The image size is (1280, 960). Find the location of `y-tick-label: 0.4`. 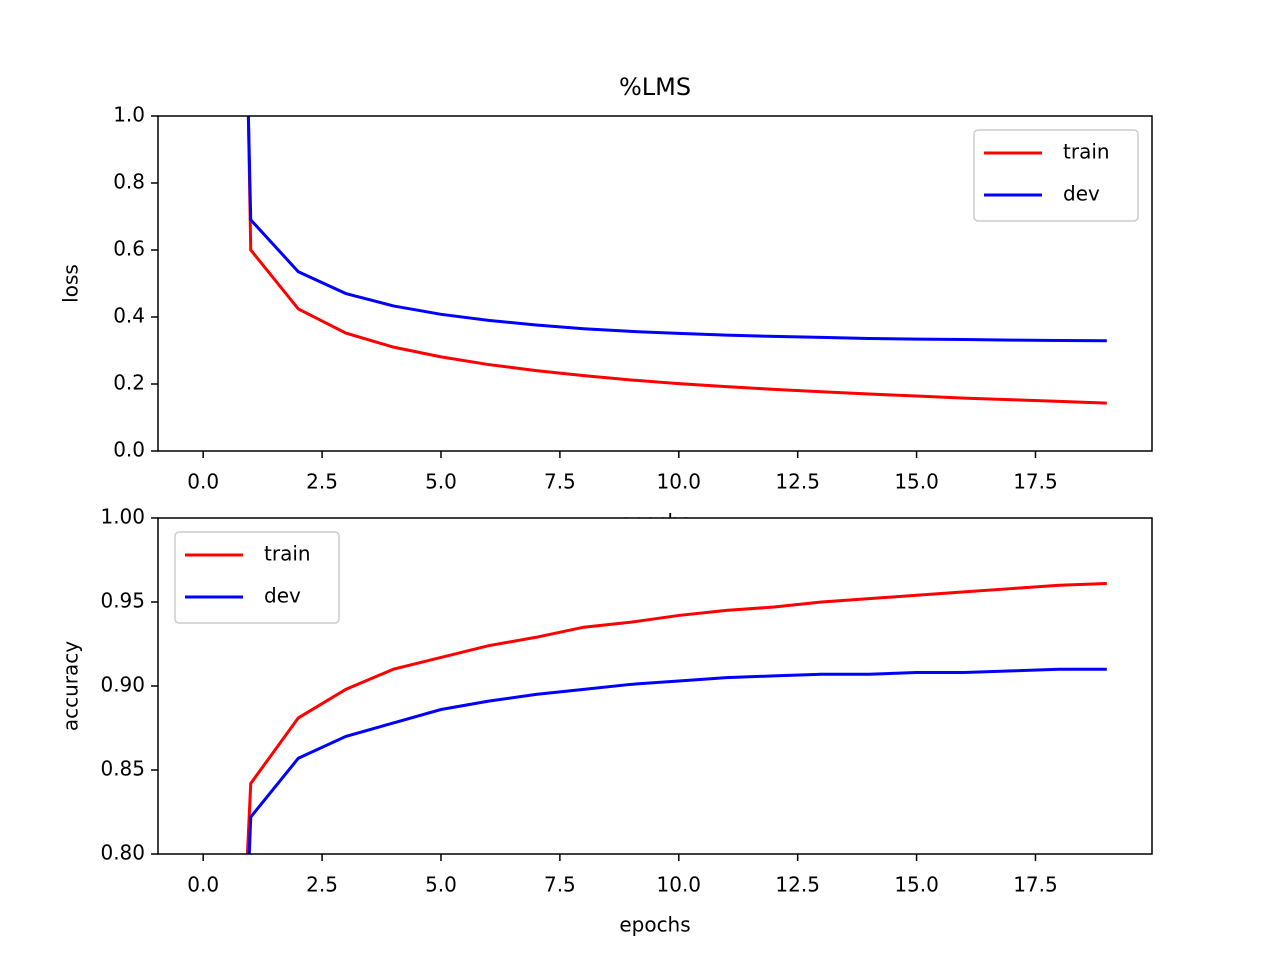

y-tick-label: 0.4 is located at coordinates (129, 316).